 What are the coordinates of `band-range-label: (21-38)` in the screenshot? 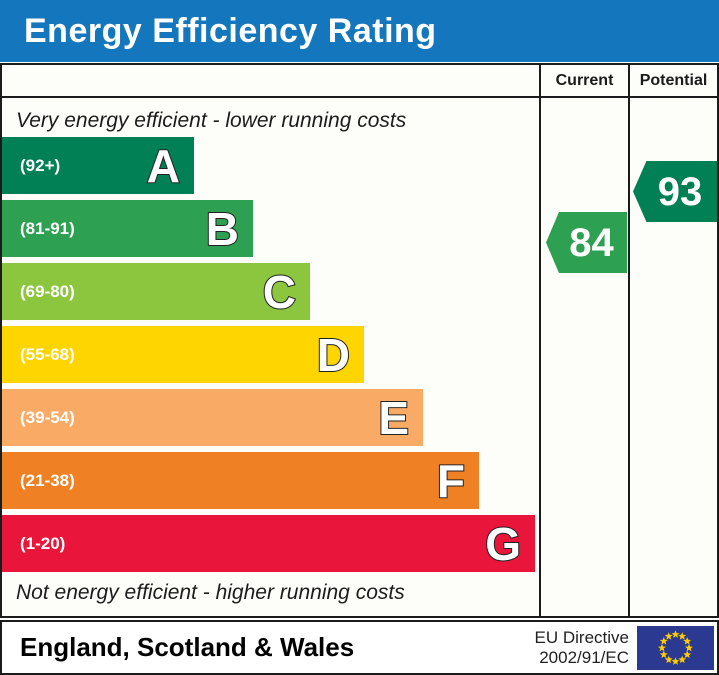 It's located at (47, 480).